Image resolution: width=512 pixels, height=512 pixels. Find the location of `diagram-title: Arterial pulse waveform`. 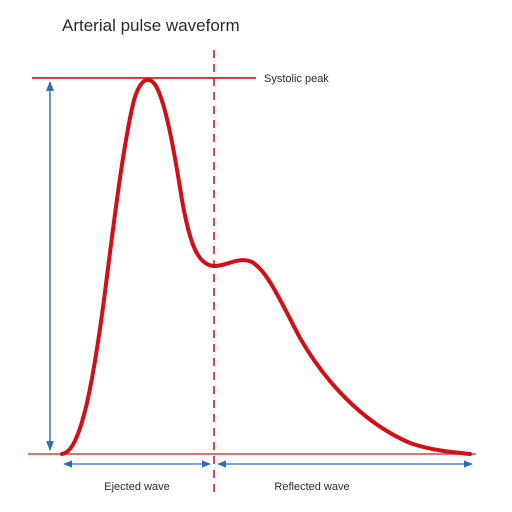

diagram-title: Arterial pulse waveform is located at coordinates (151, 25).